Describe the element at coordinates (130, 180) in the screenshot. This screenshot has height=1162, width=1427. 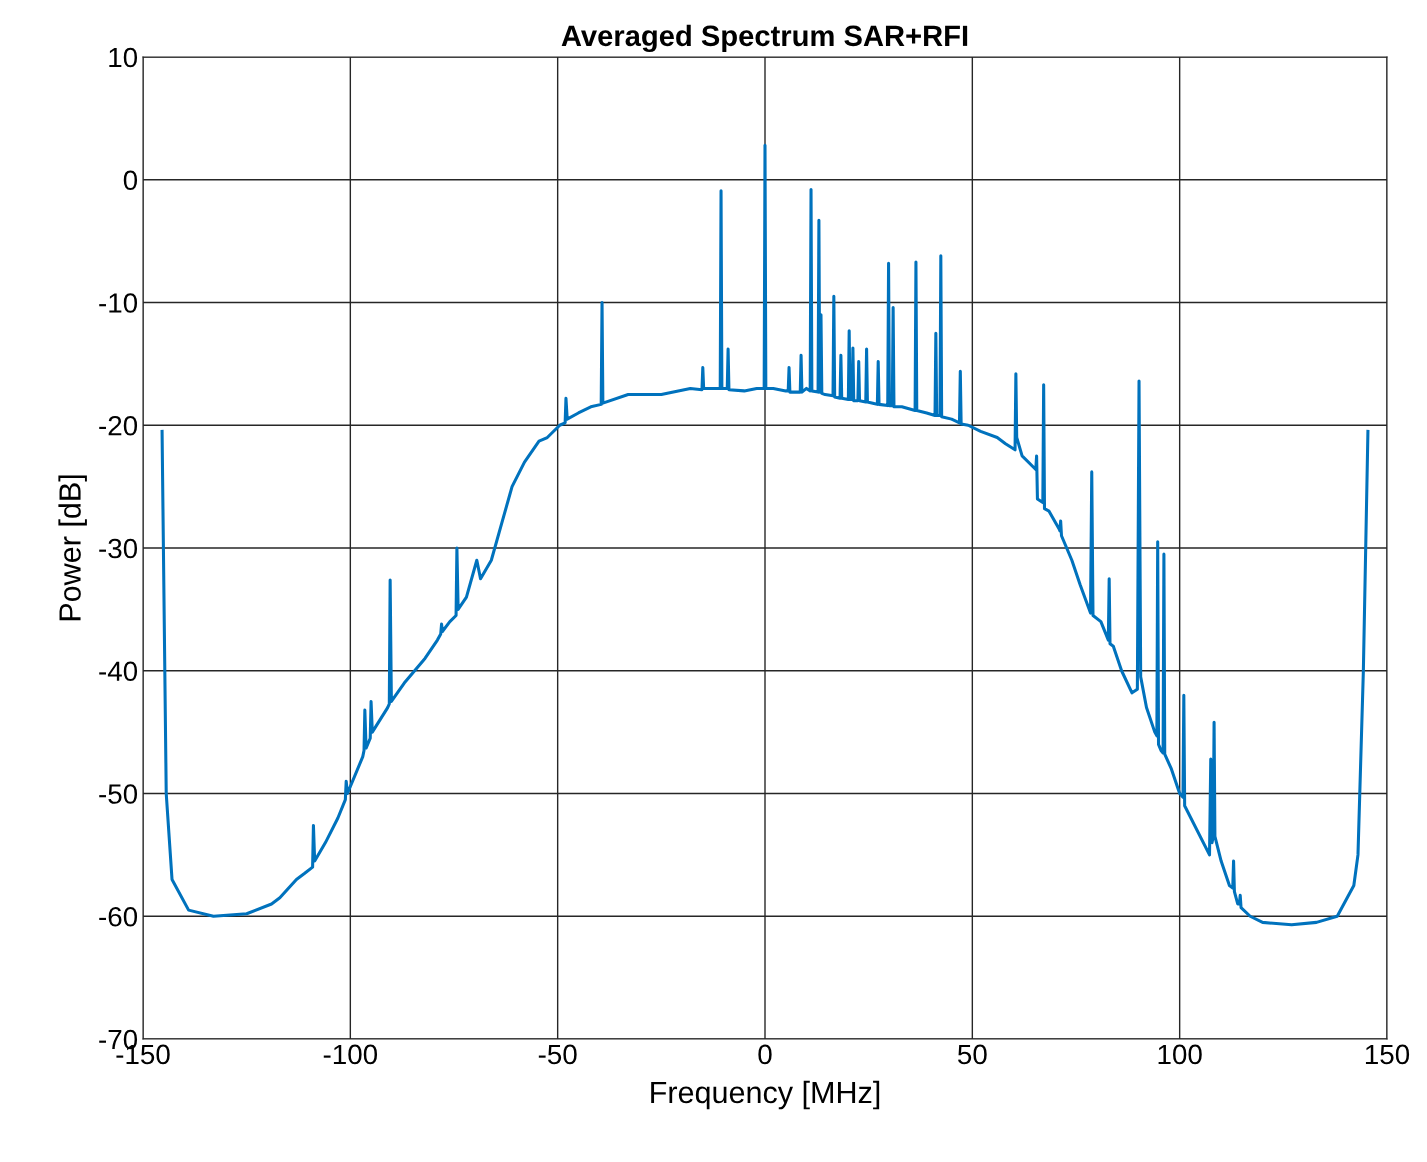
I see `y-tick-label: 0` at that location.